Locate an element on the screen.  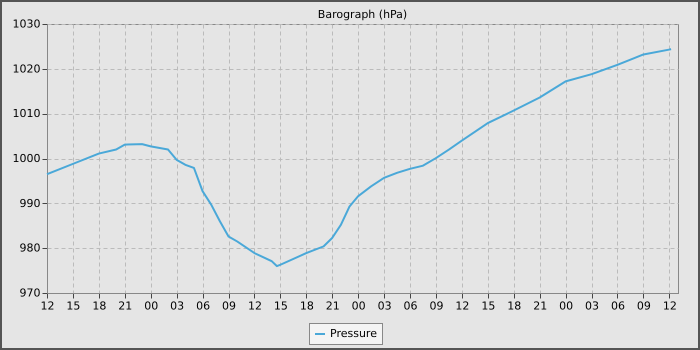
chart-title: Barograph (hPa) is located at coordinates (363, 14).